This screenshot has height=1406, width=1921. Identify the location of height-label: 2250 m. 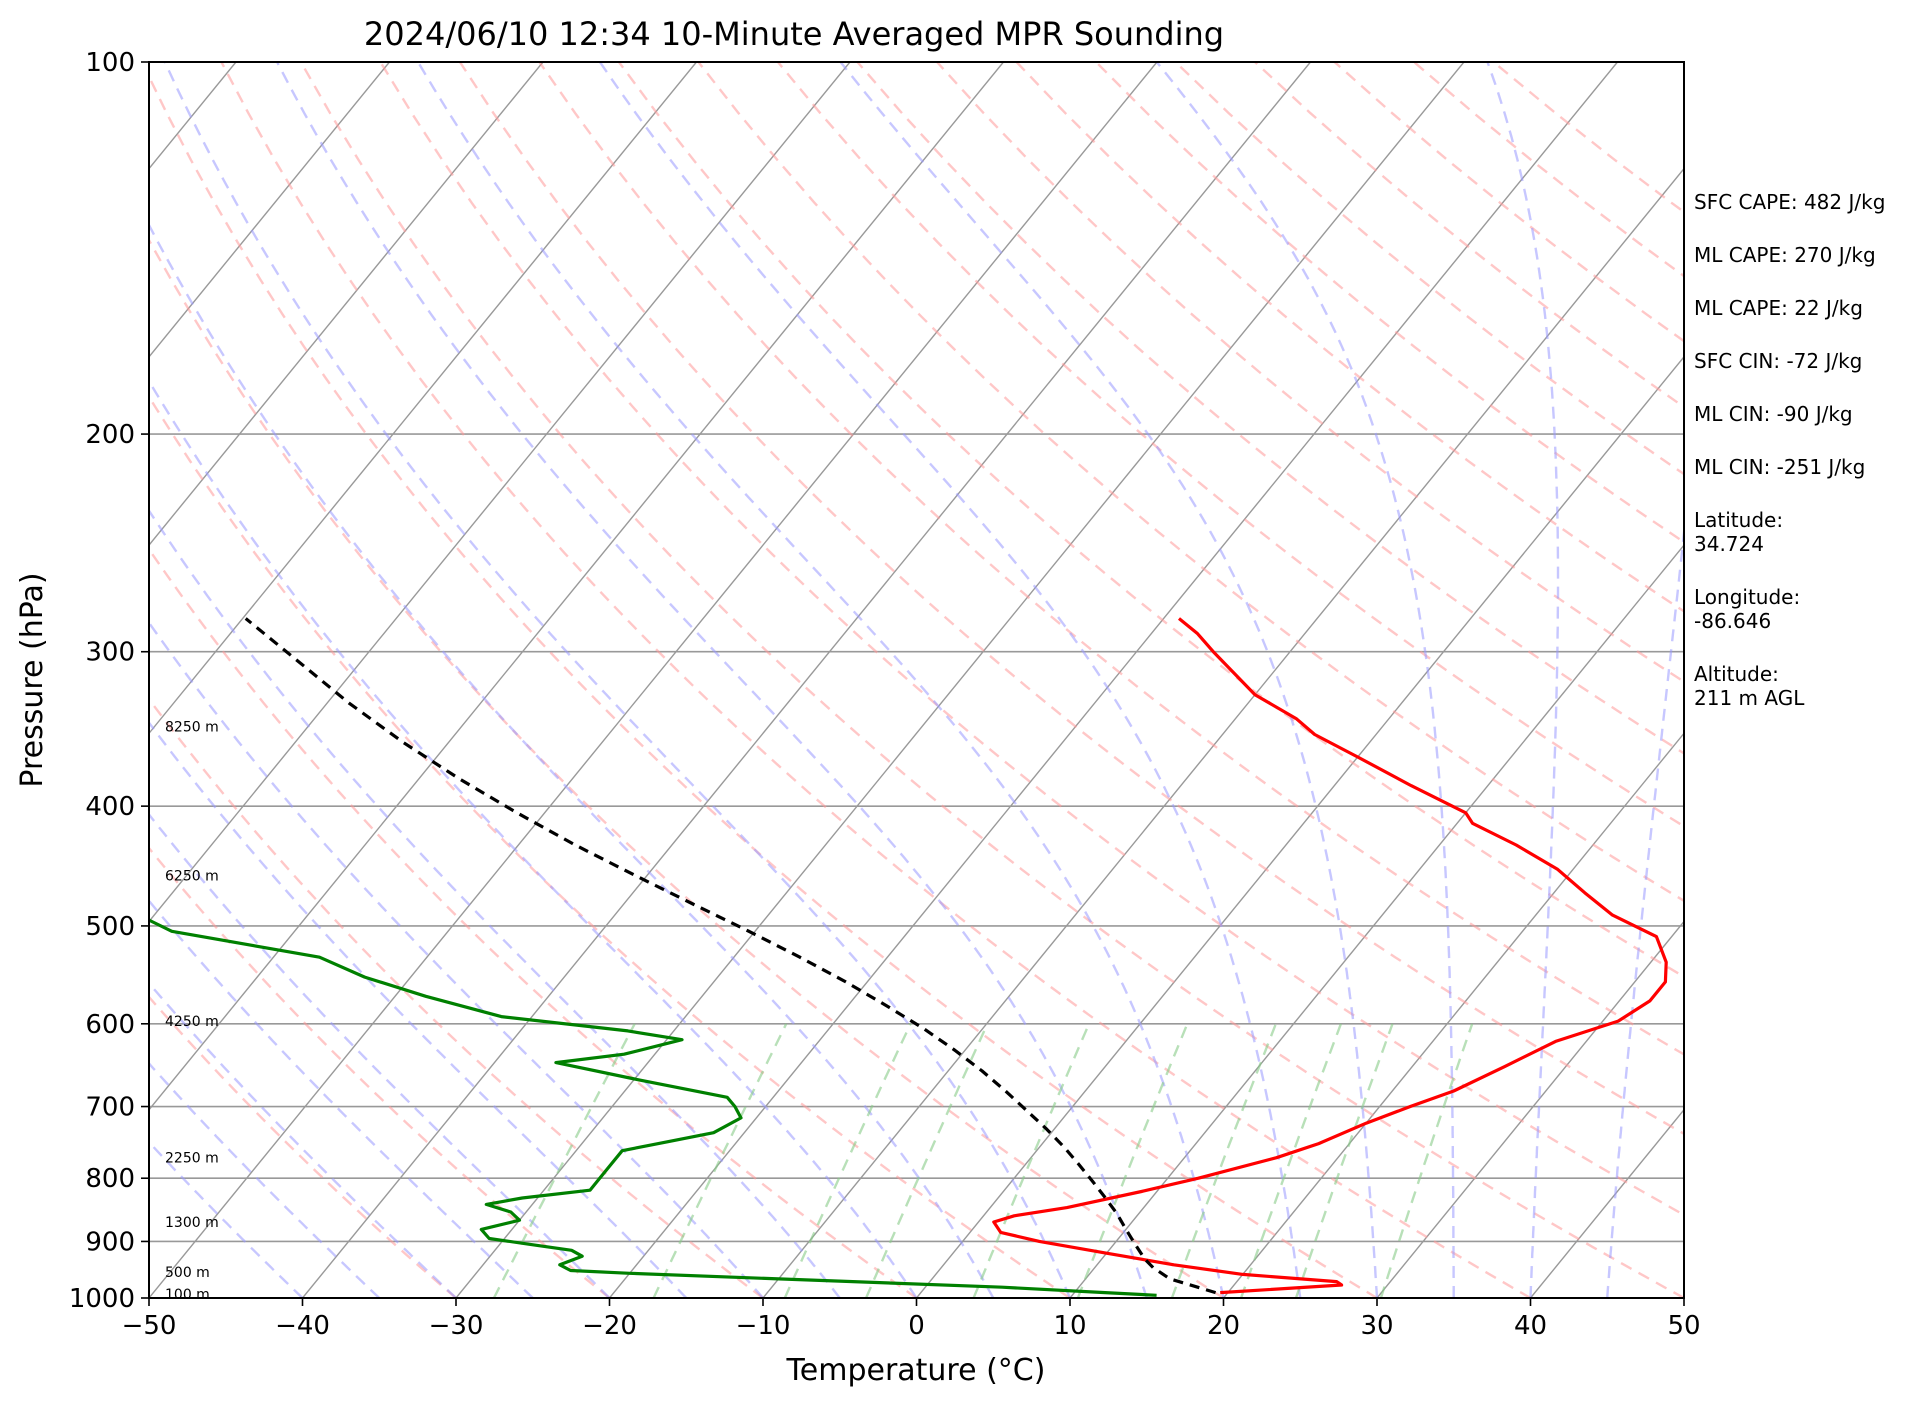
(192, 1159).